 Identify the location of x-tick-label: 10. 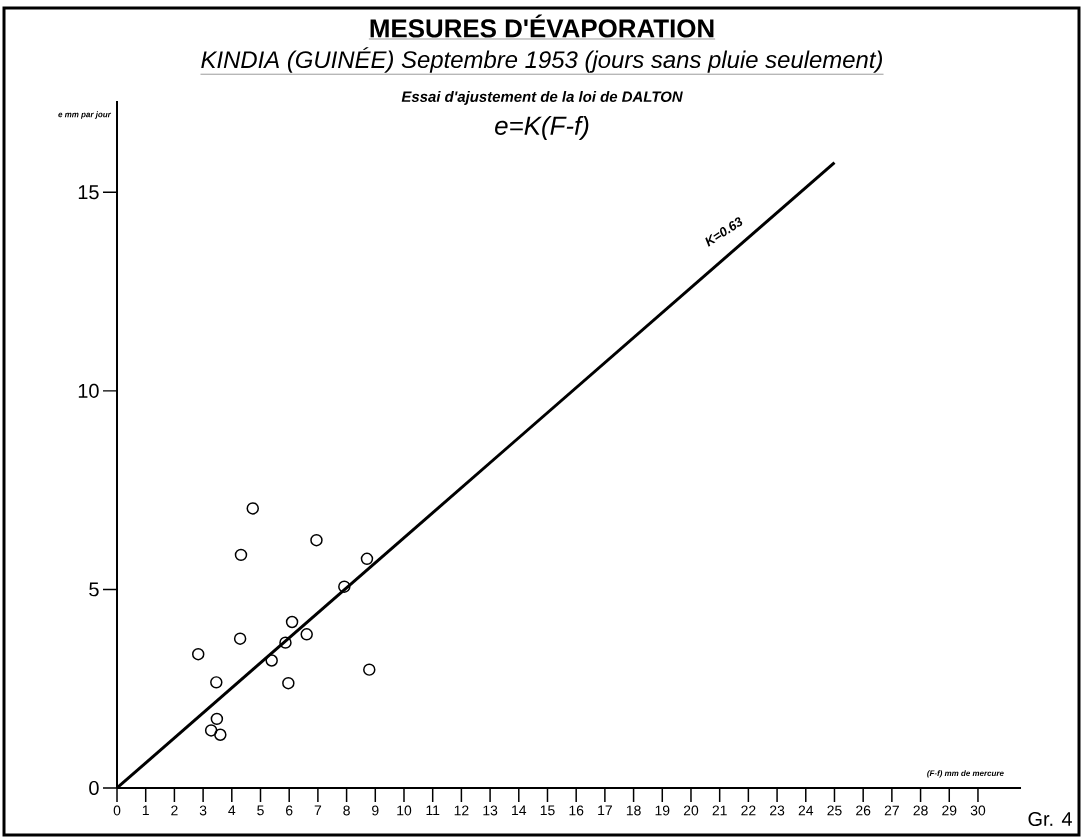
(404, 810).